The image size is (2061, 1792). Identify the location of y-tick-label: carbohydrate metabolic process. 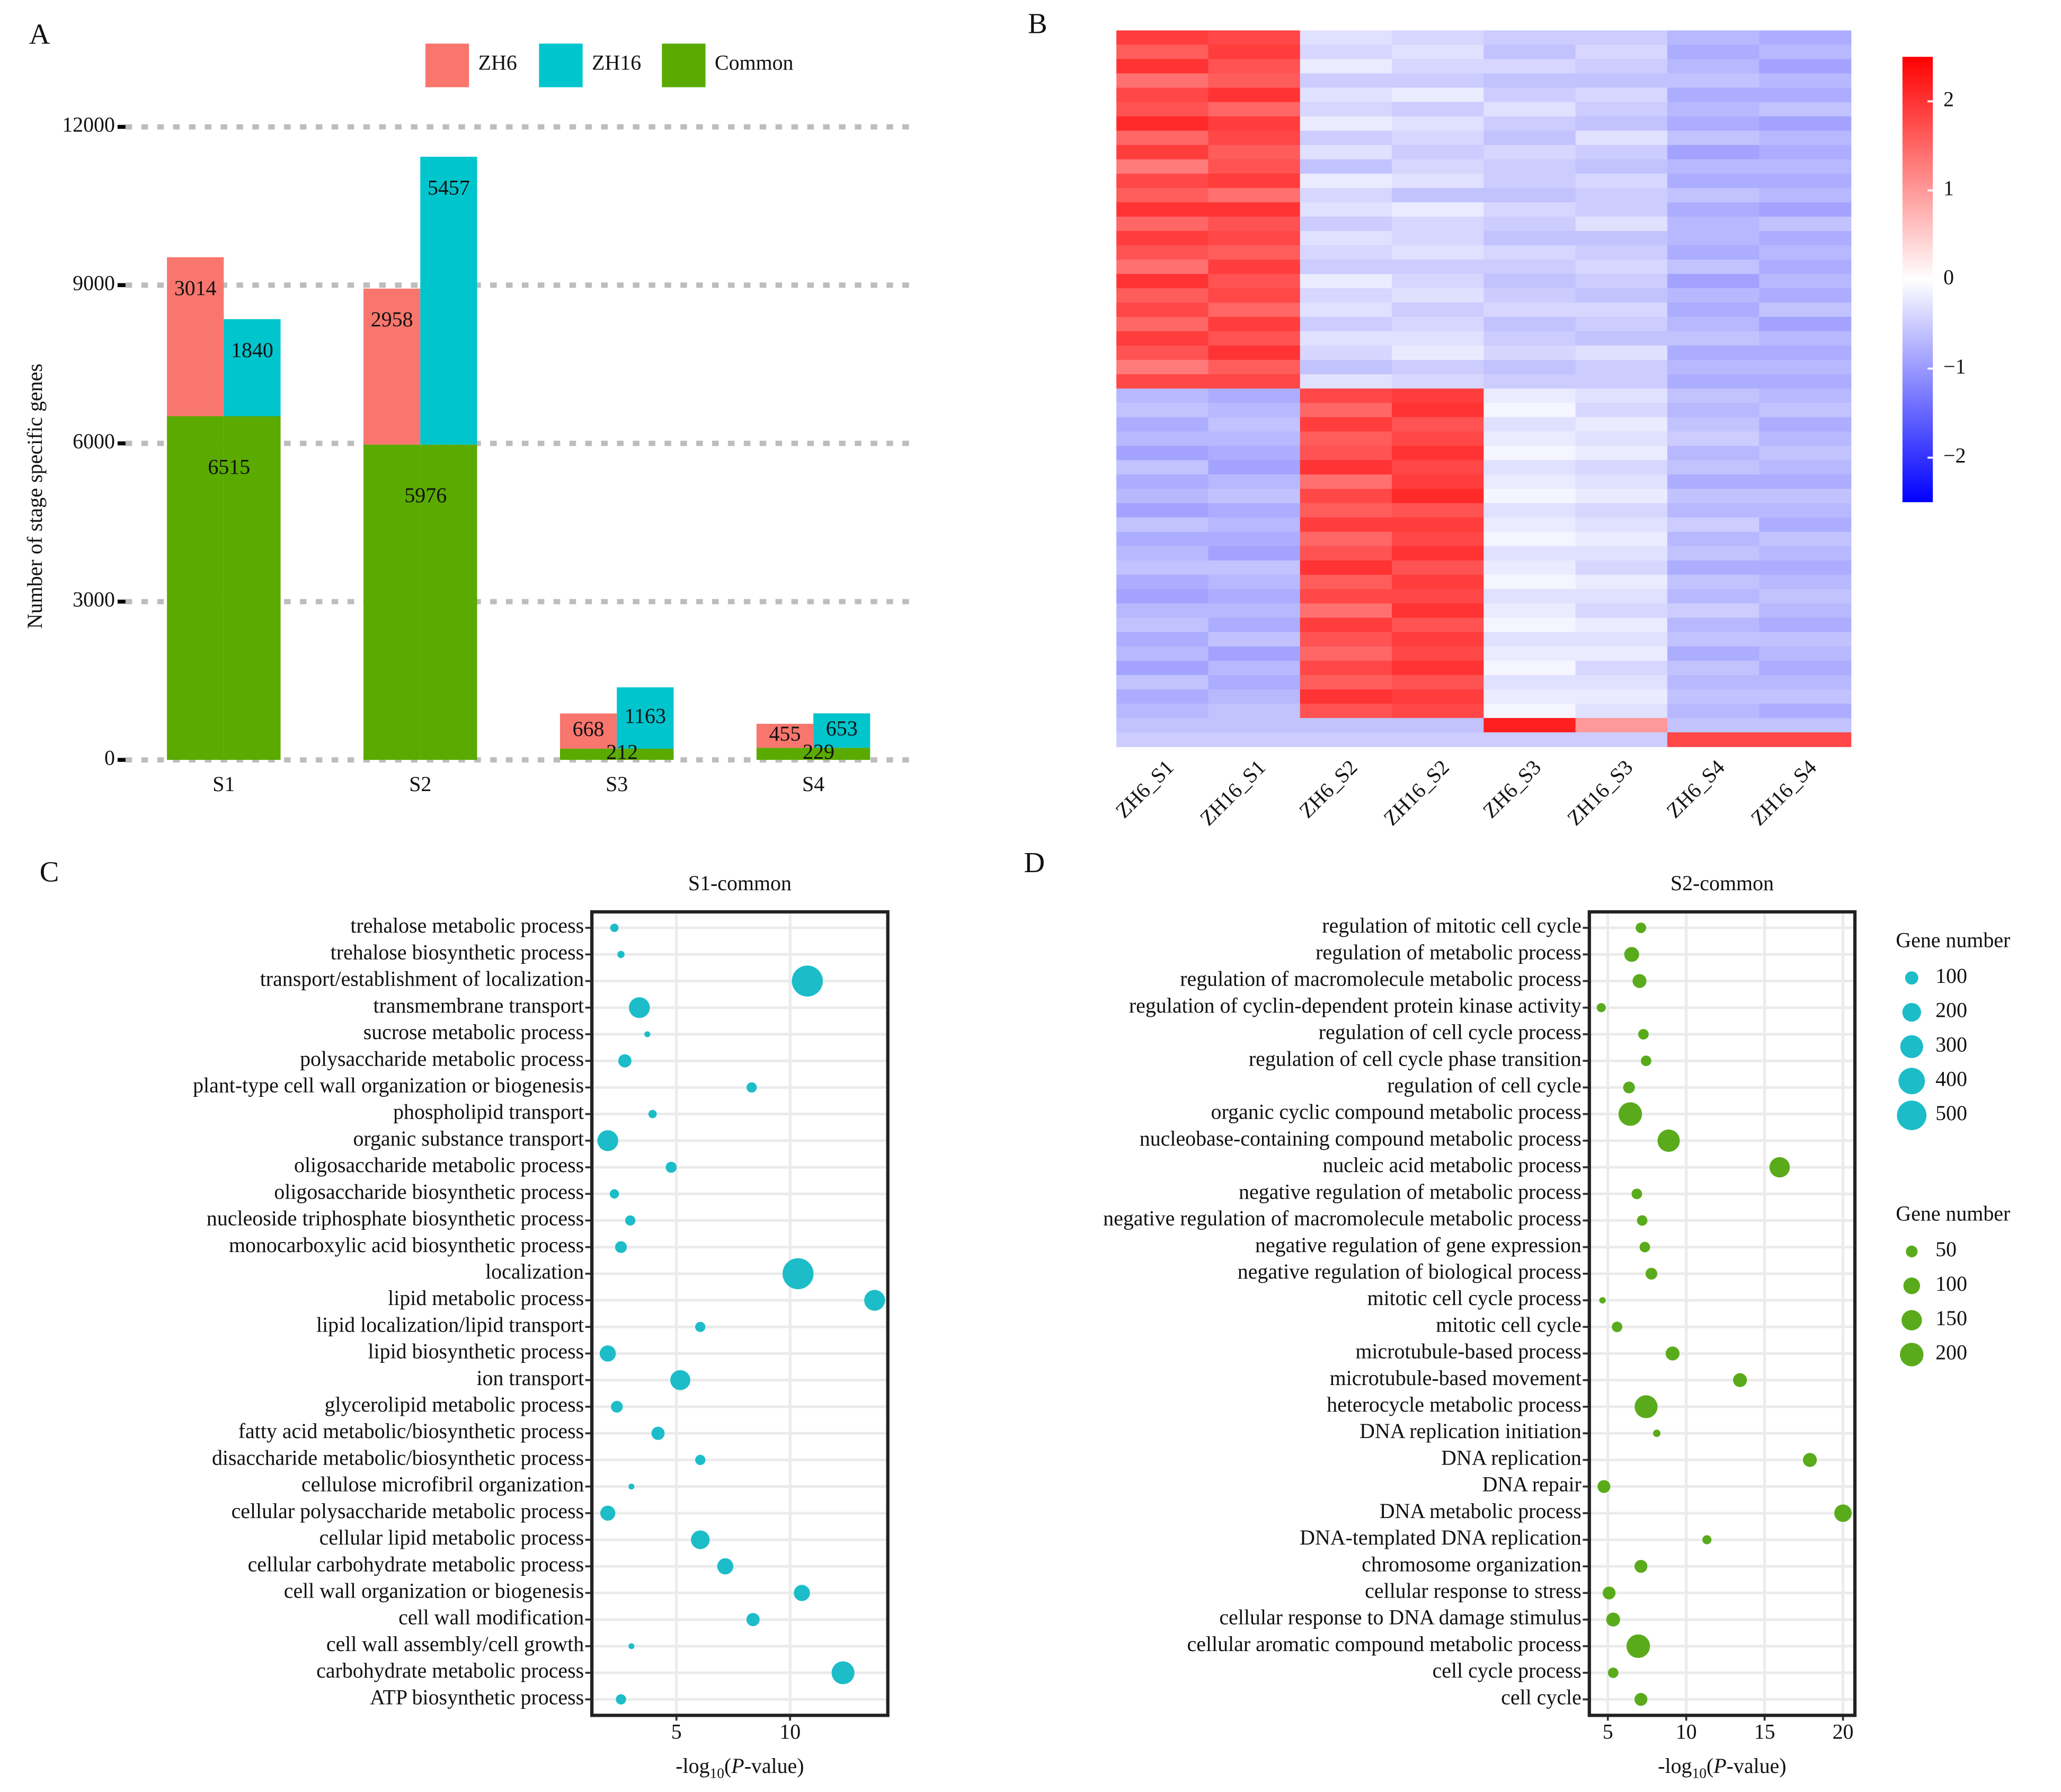
(450, 1670).